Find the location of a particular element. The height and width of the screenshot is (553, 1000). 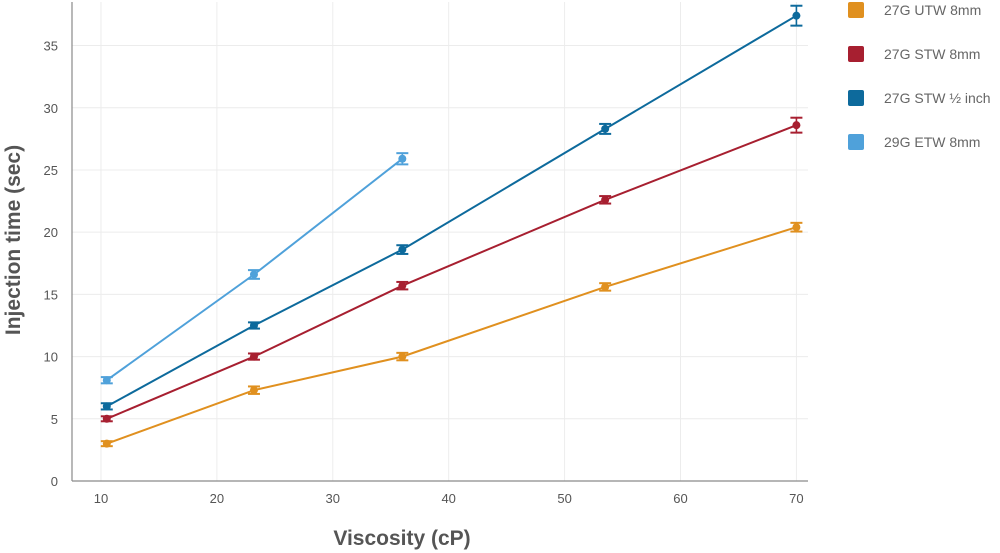

x-tick-label: 20 is located at coordinates (217, 498).